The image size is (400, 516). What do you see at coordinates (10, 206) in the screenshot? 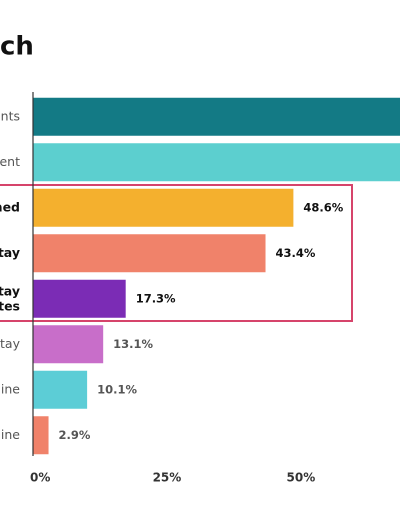
I see `category-label: ned` at bounding box center [10, 206].